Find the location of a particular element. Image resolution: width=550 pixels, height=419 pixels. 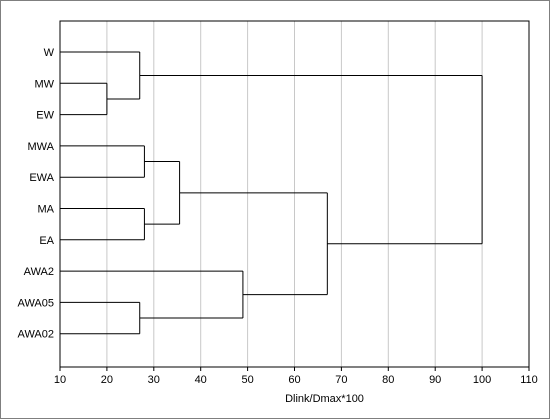

leaf-label: EA is located at coordinates (46, 241).